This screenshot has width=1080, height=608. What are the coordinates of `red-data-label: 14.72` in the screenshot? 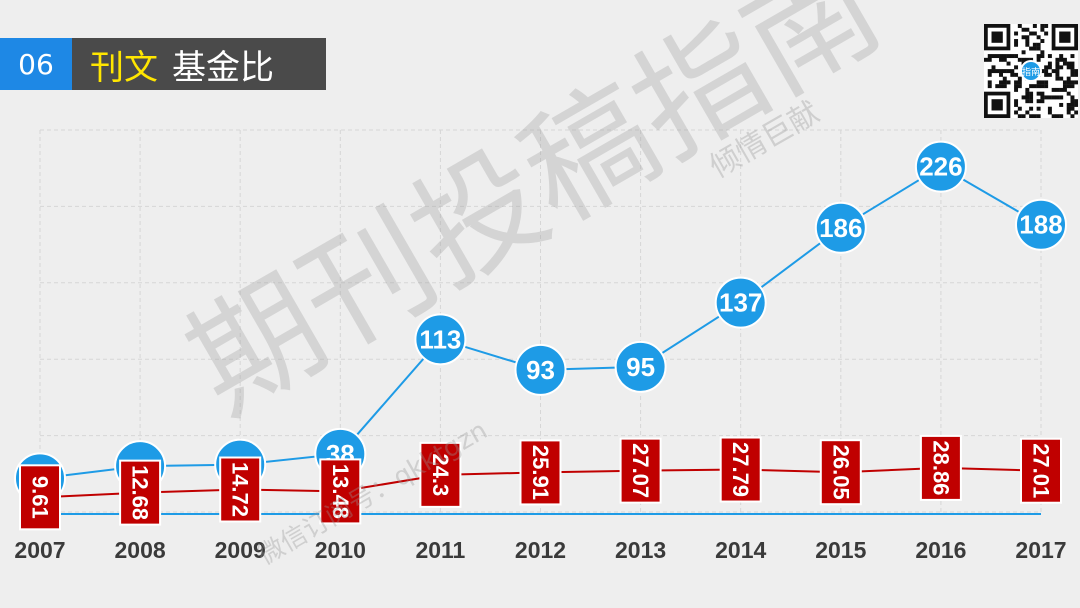 It's located at (240, 489).